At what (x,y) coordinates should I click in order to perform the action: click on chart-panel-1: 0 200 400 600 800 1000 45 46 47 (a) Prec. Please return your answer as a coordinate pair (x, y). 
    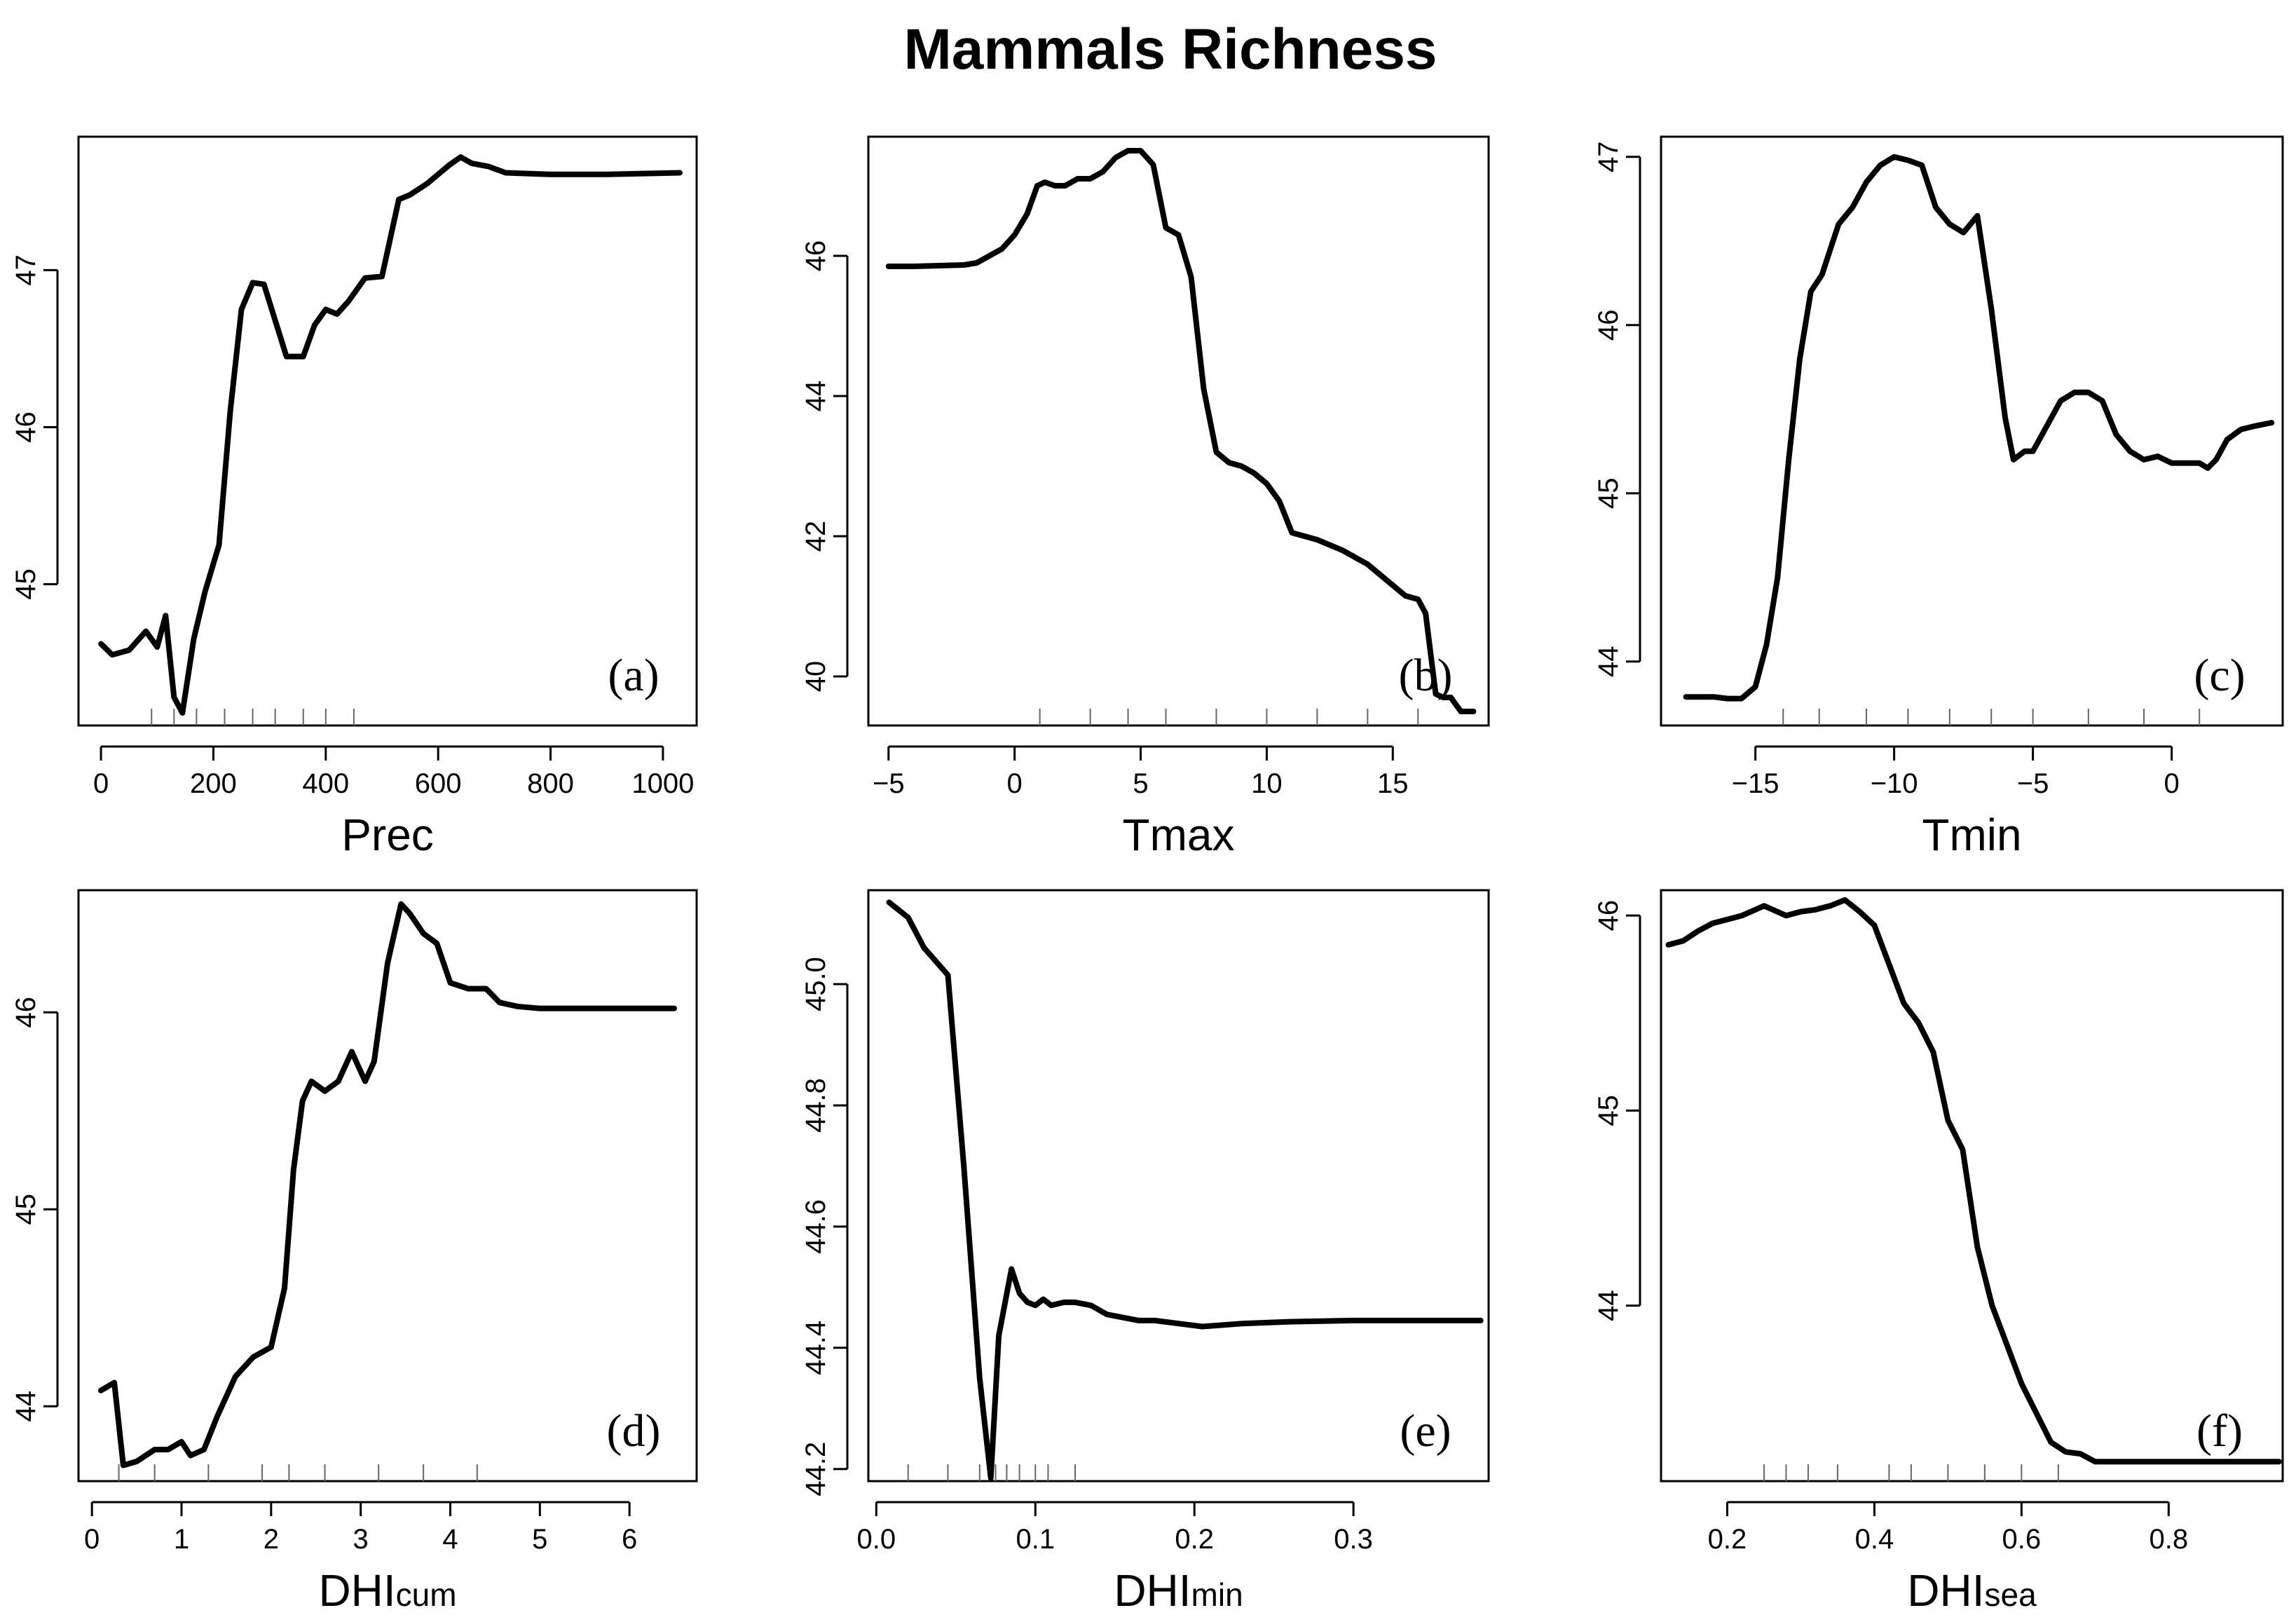
    Looking at the image, I should click on (354, 498).